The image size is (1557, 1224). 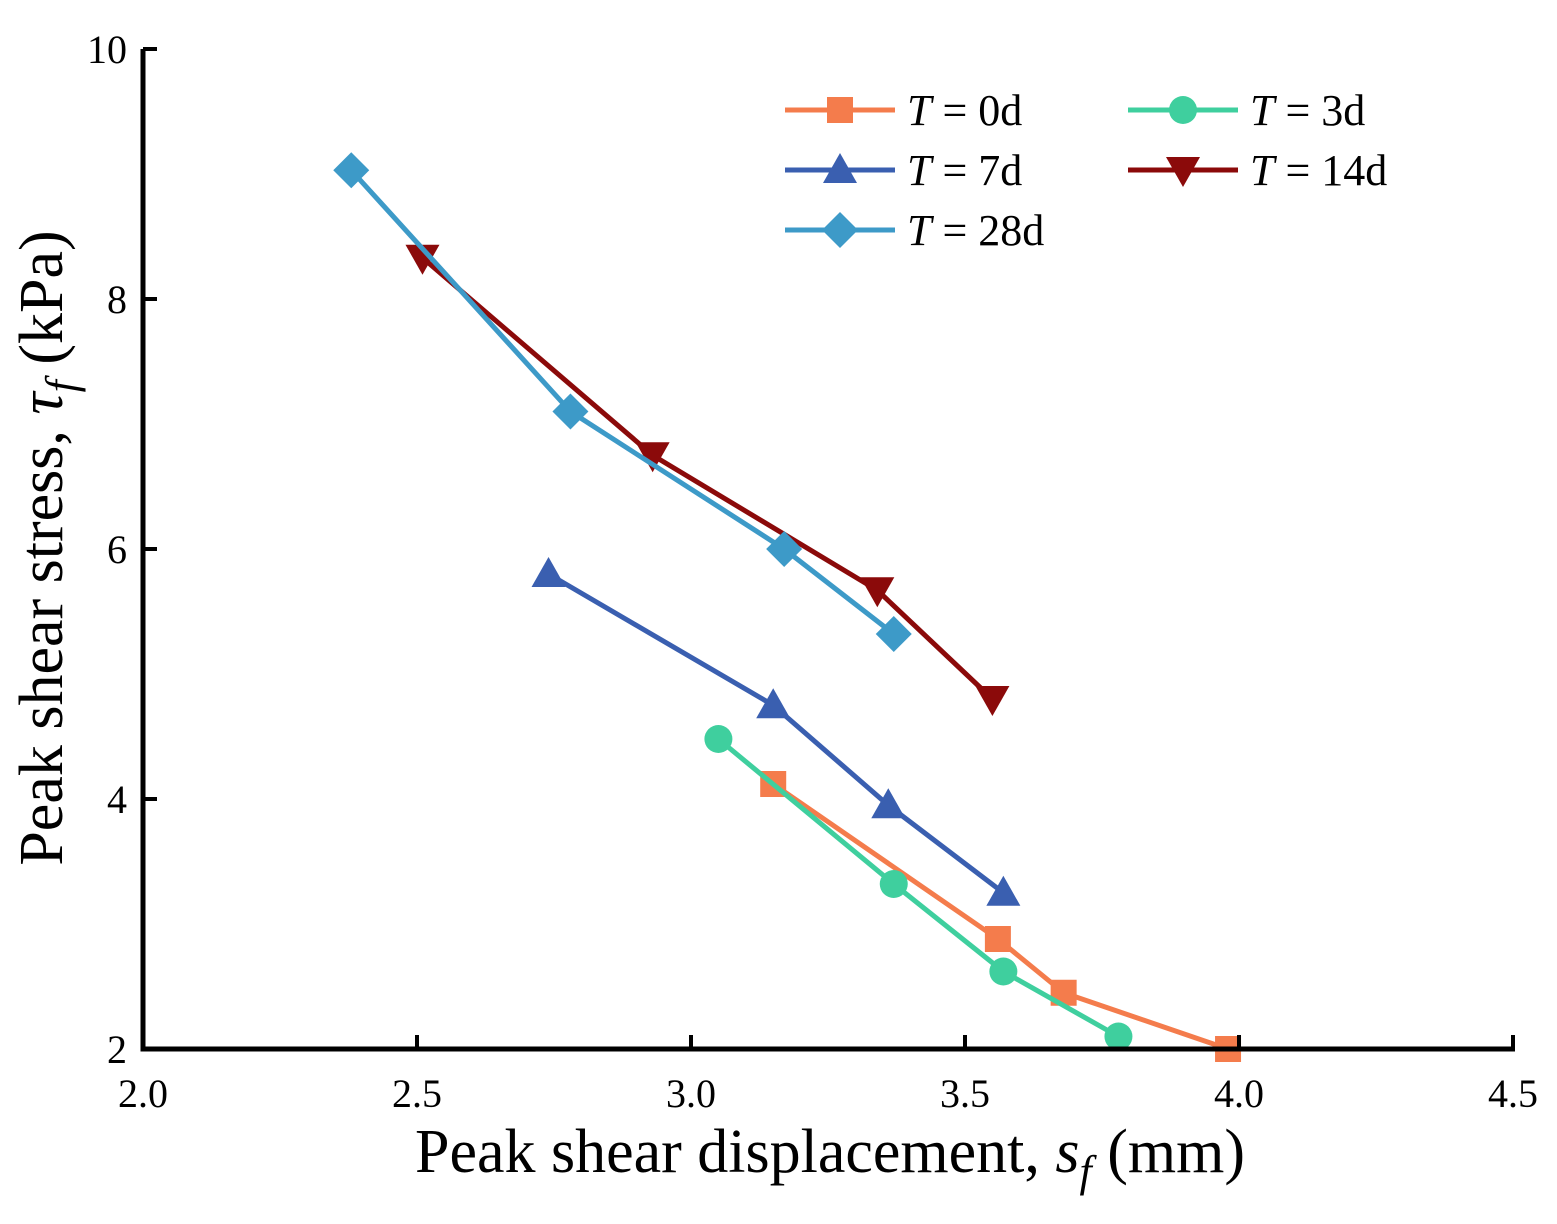 I want to click on y-tick-label: 10, so click(x=107, y=49).